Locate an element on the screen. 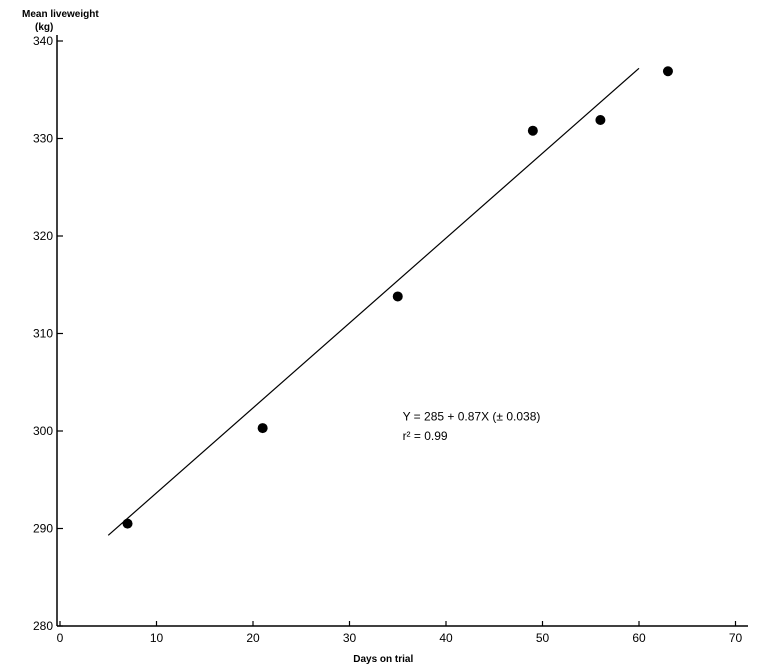  y-tick-label-280: 280 is located at coordinates (43, 626).